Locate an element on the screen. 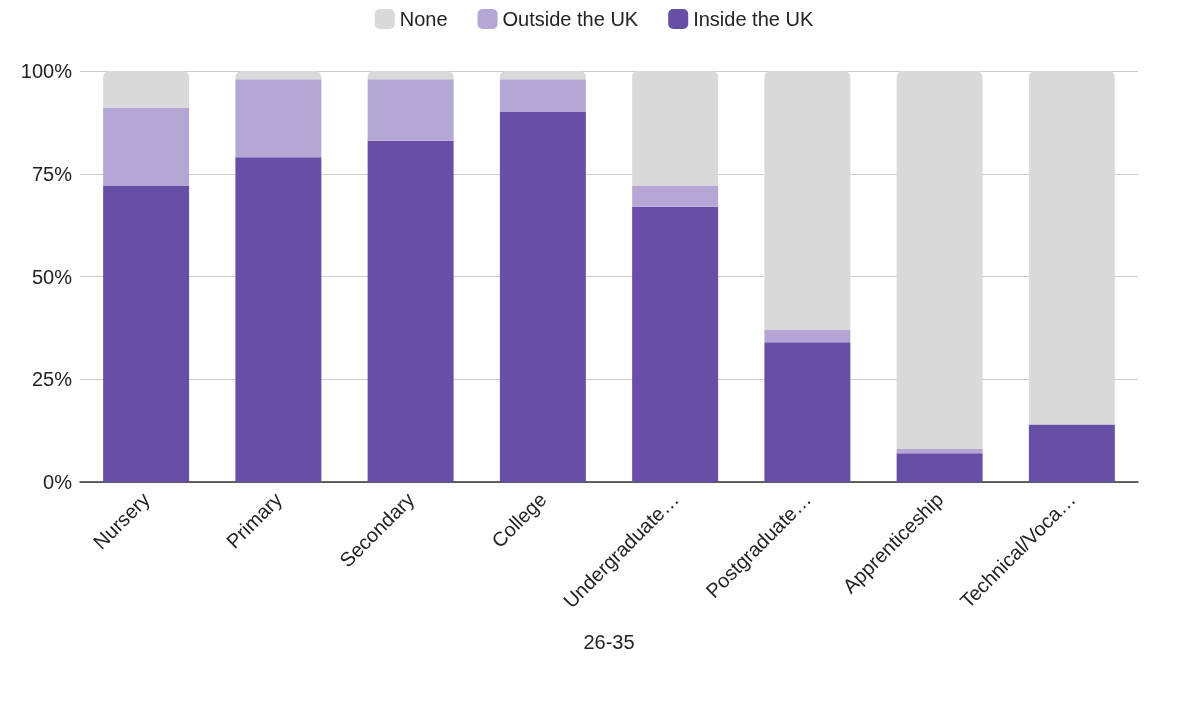 The image size is (1188, 705). legend-label: Outside the UK is located at coordinates (570, 19).